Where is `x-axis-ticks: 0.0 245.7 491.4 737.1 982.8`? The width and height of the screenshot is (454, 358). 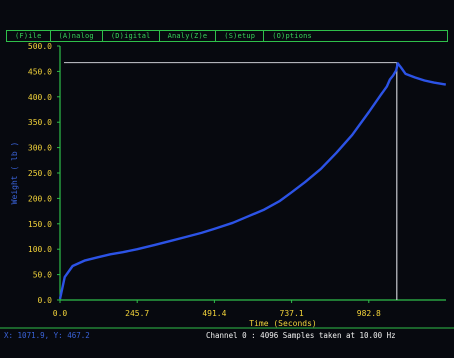 x-axis-ticks: 0.0 245.7 491.4 737.1 982.8 is located at coordinates (217, 309).